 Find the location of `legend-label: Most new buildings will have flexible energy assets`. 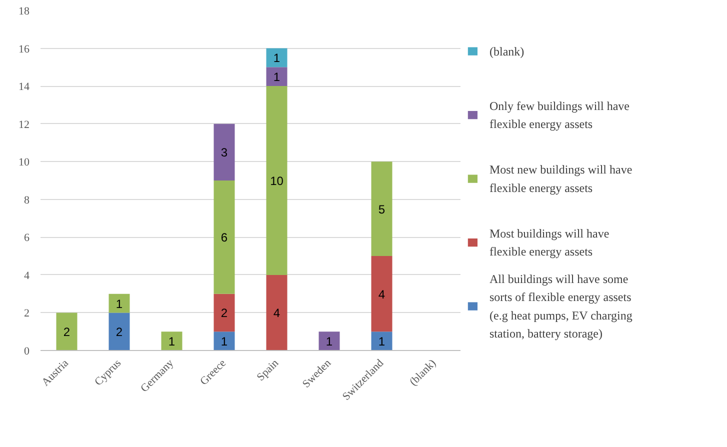

legend-label: Most new buildings will have flexible energy assets is located at coordinates (561, 178).